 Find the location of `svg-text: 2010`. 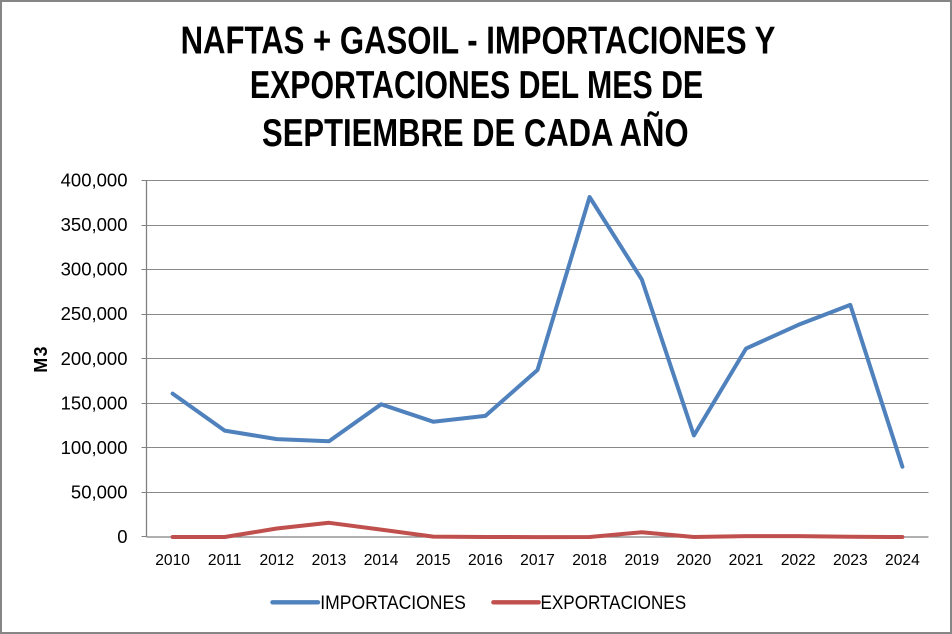

svg-text: 2010 is located at coordinates (172, 560).